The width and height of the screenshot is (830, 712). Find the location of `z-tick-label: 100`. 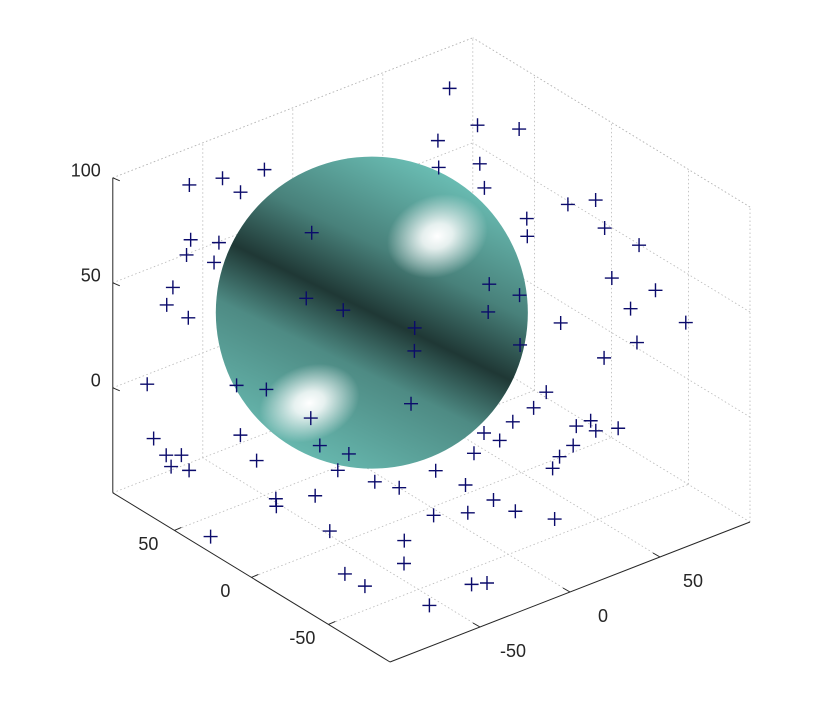

z-tick-label: 100 is located at coordinates (86, 171).